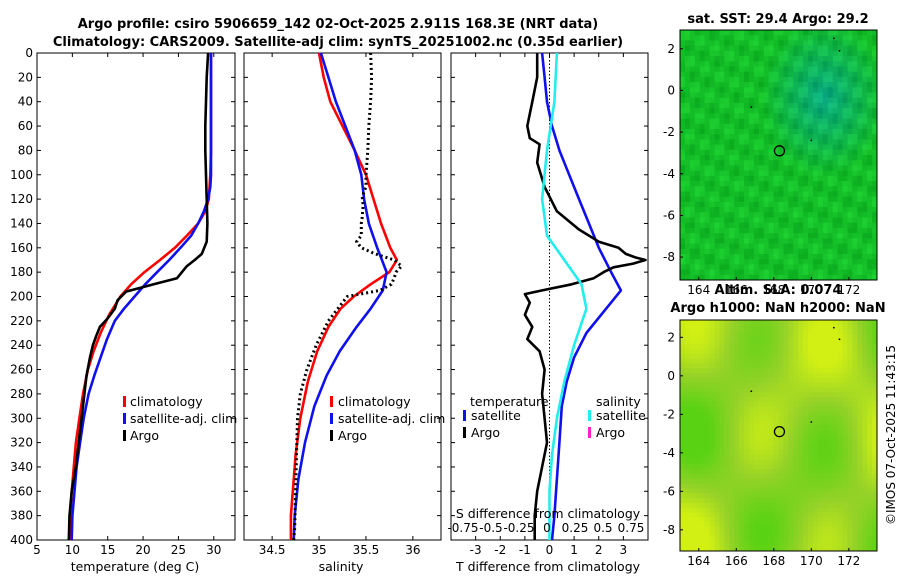 Image resolution: width=900 pixels, height=580 pixels. I want to click on y-tick-label: 280, so click(21, 394).